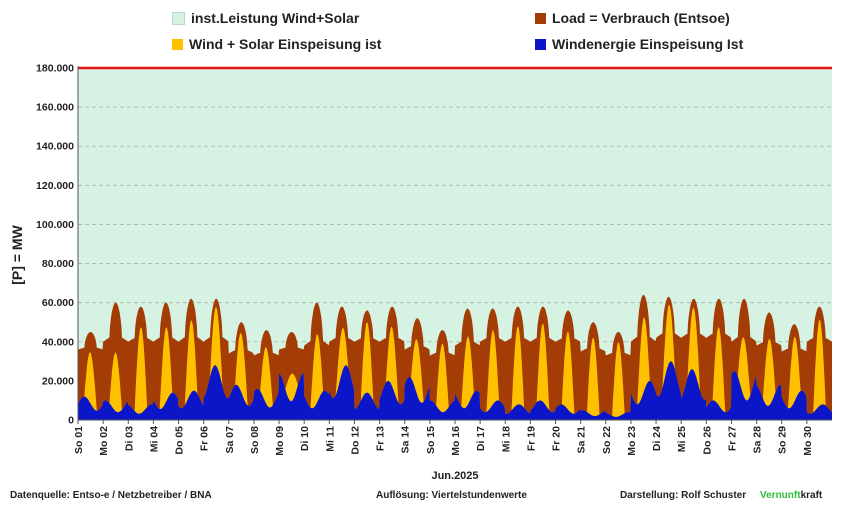 Image resolution: width=845 pixels, height=518 pixels. Describe the element at coordinates (58, 381) in the screenshot. I see `y-tick-label: 20.000` at that location.